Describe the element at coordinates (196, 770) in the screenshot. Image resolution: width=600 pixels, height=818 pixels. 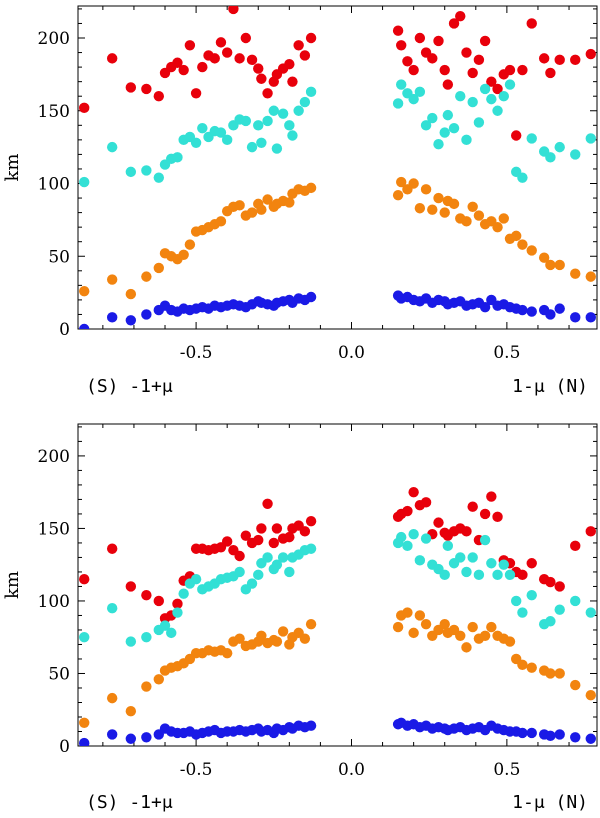
I see `x-tick-label: -0.5` at that location.